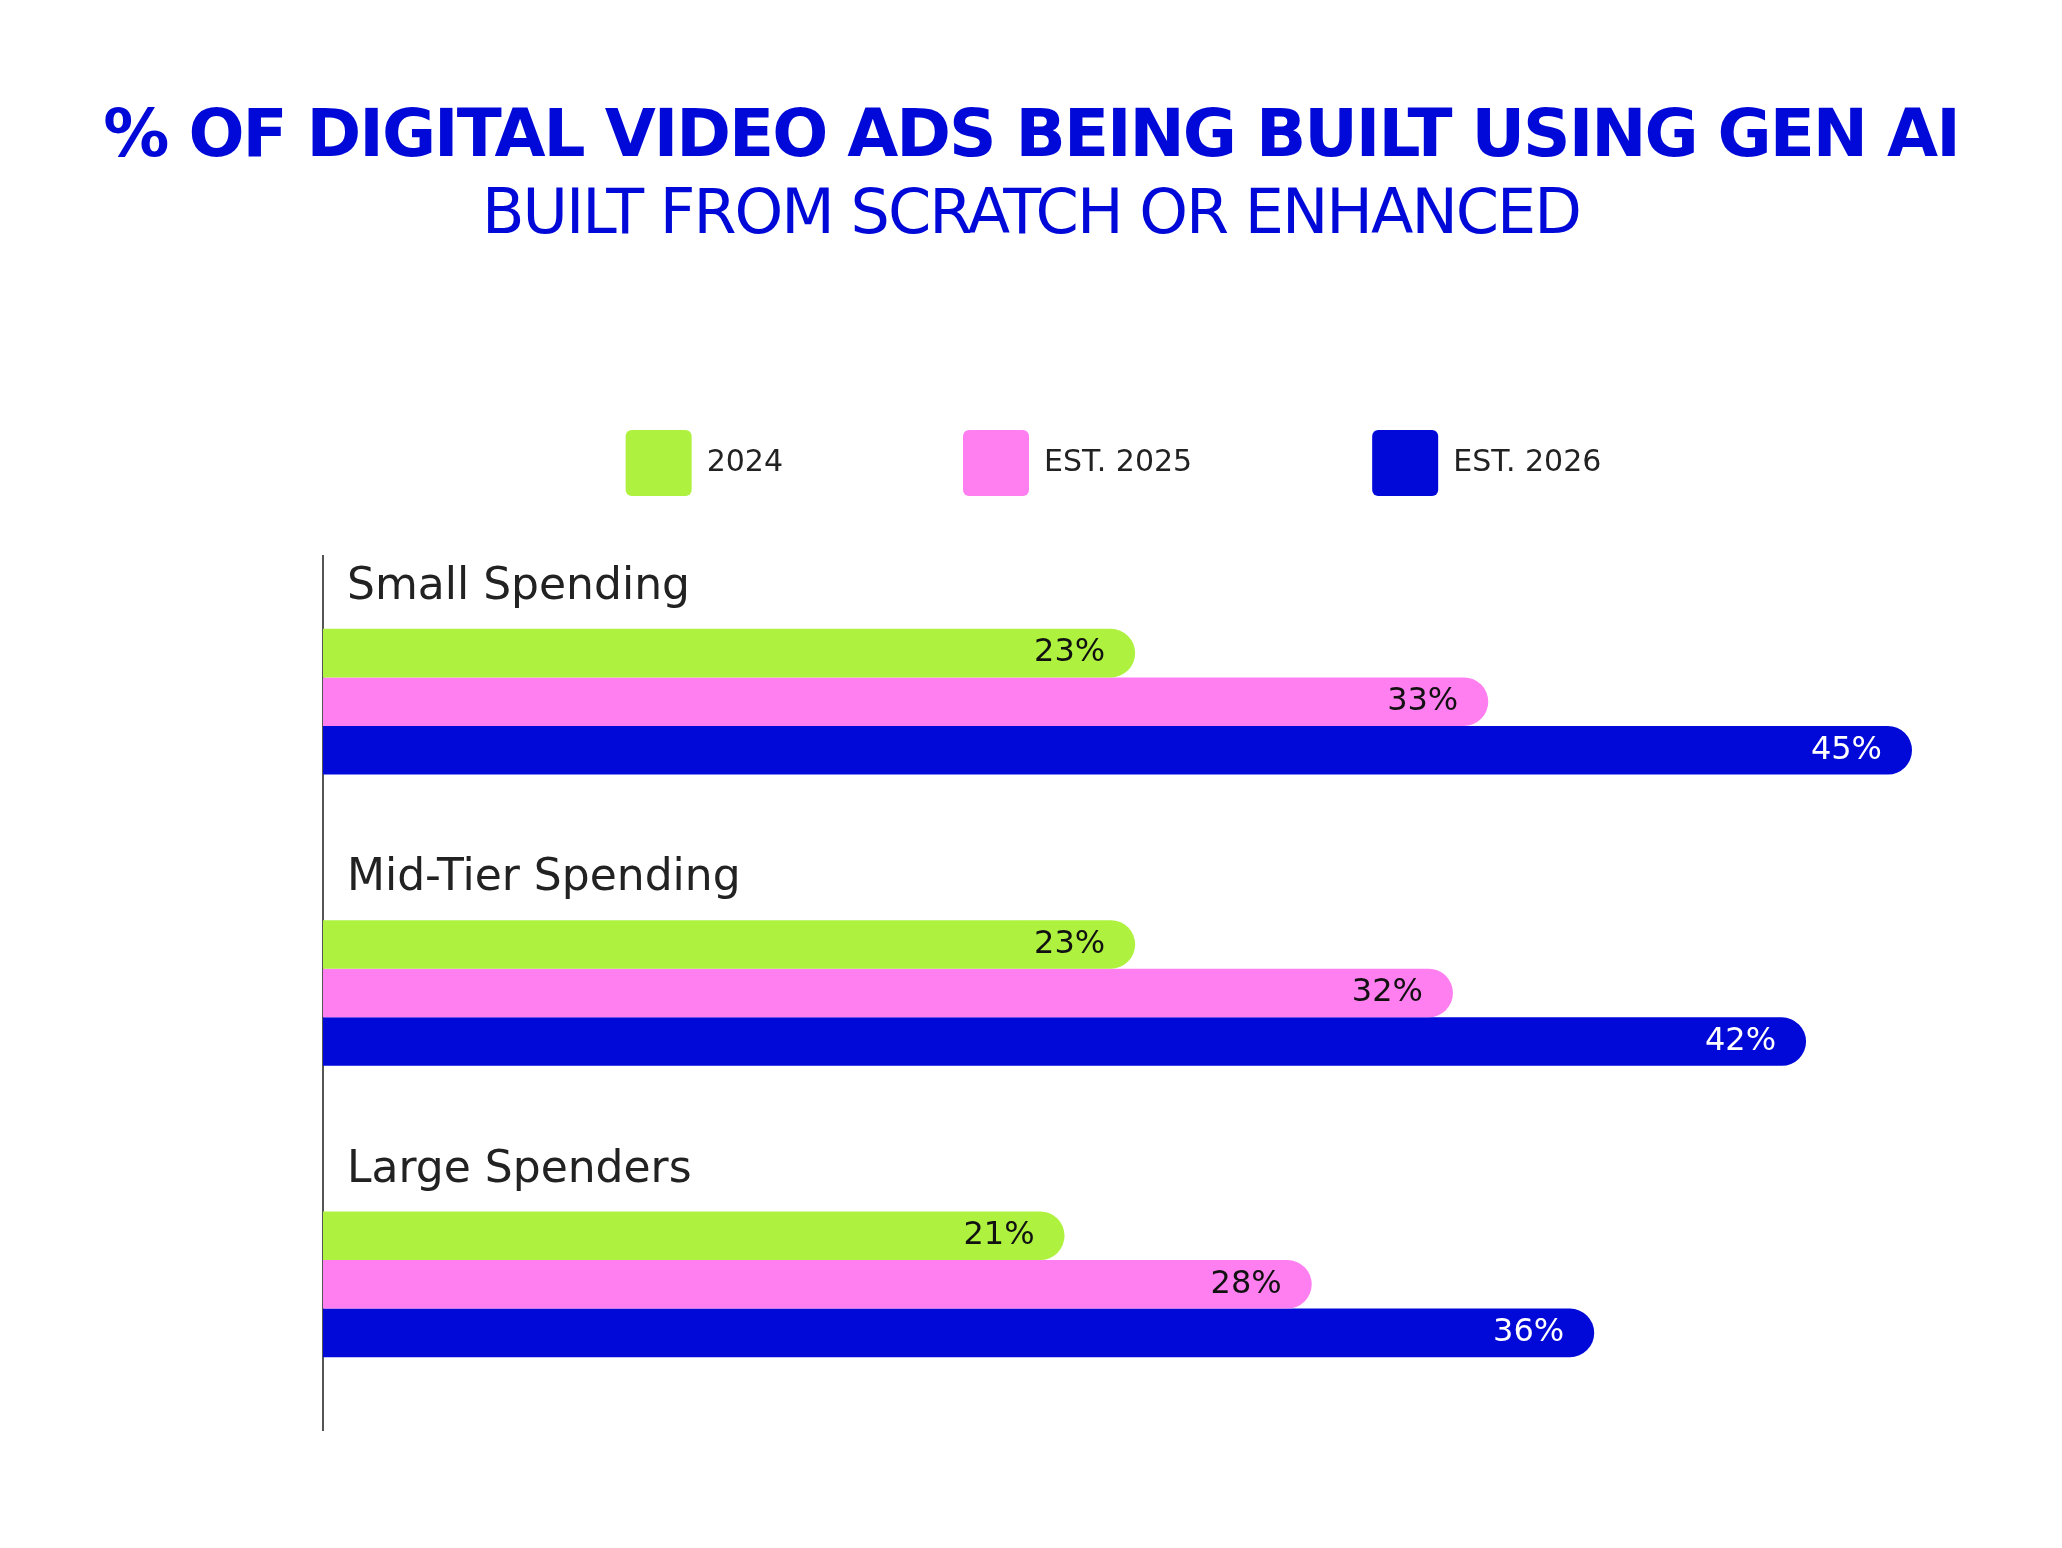 This screenshot has height=1548, width=2062. Describe the element at coordinates (1387, 990) in the screenshot. I see `data-label: 32%` at that location.